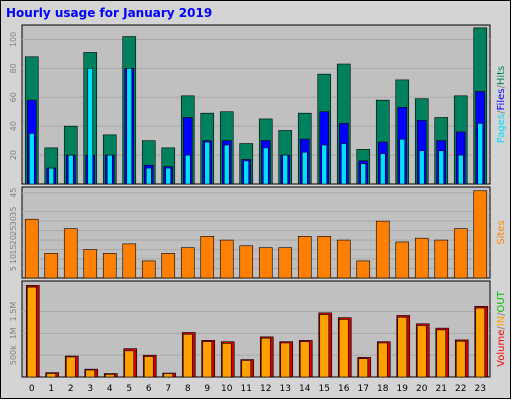  What do you see at coordinates (13, 249) in the screenshot?
I see `panel-sites-y-tick-label: 15` at bounding box center [13, 249].